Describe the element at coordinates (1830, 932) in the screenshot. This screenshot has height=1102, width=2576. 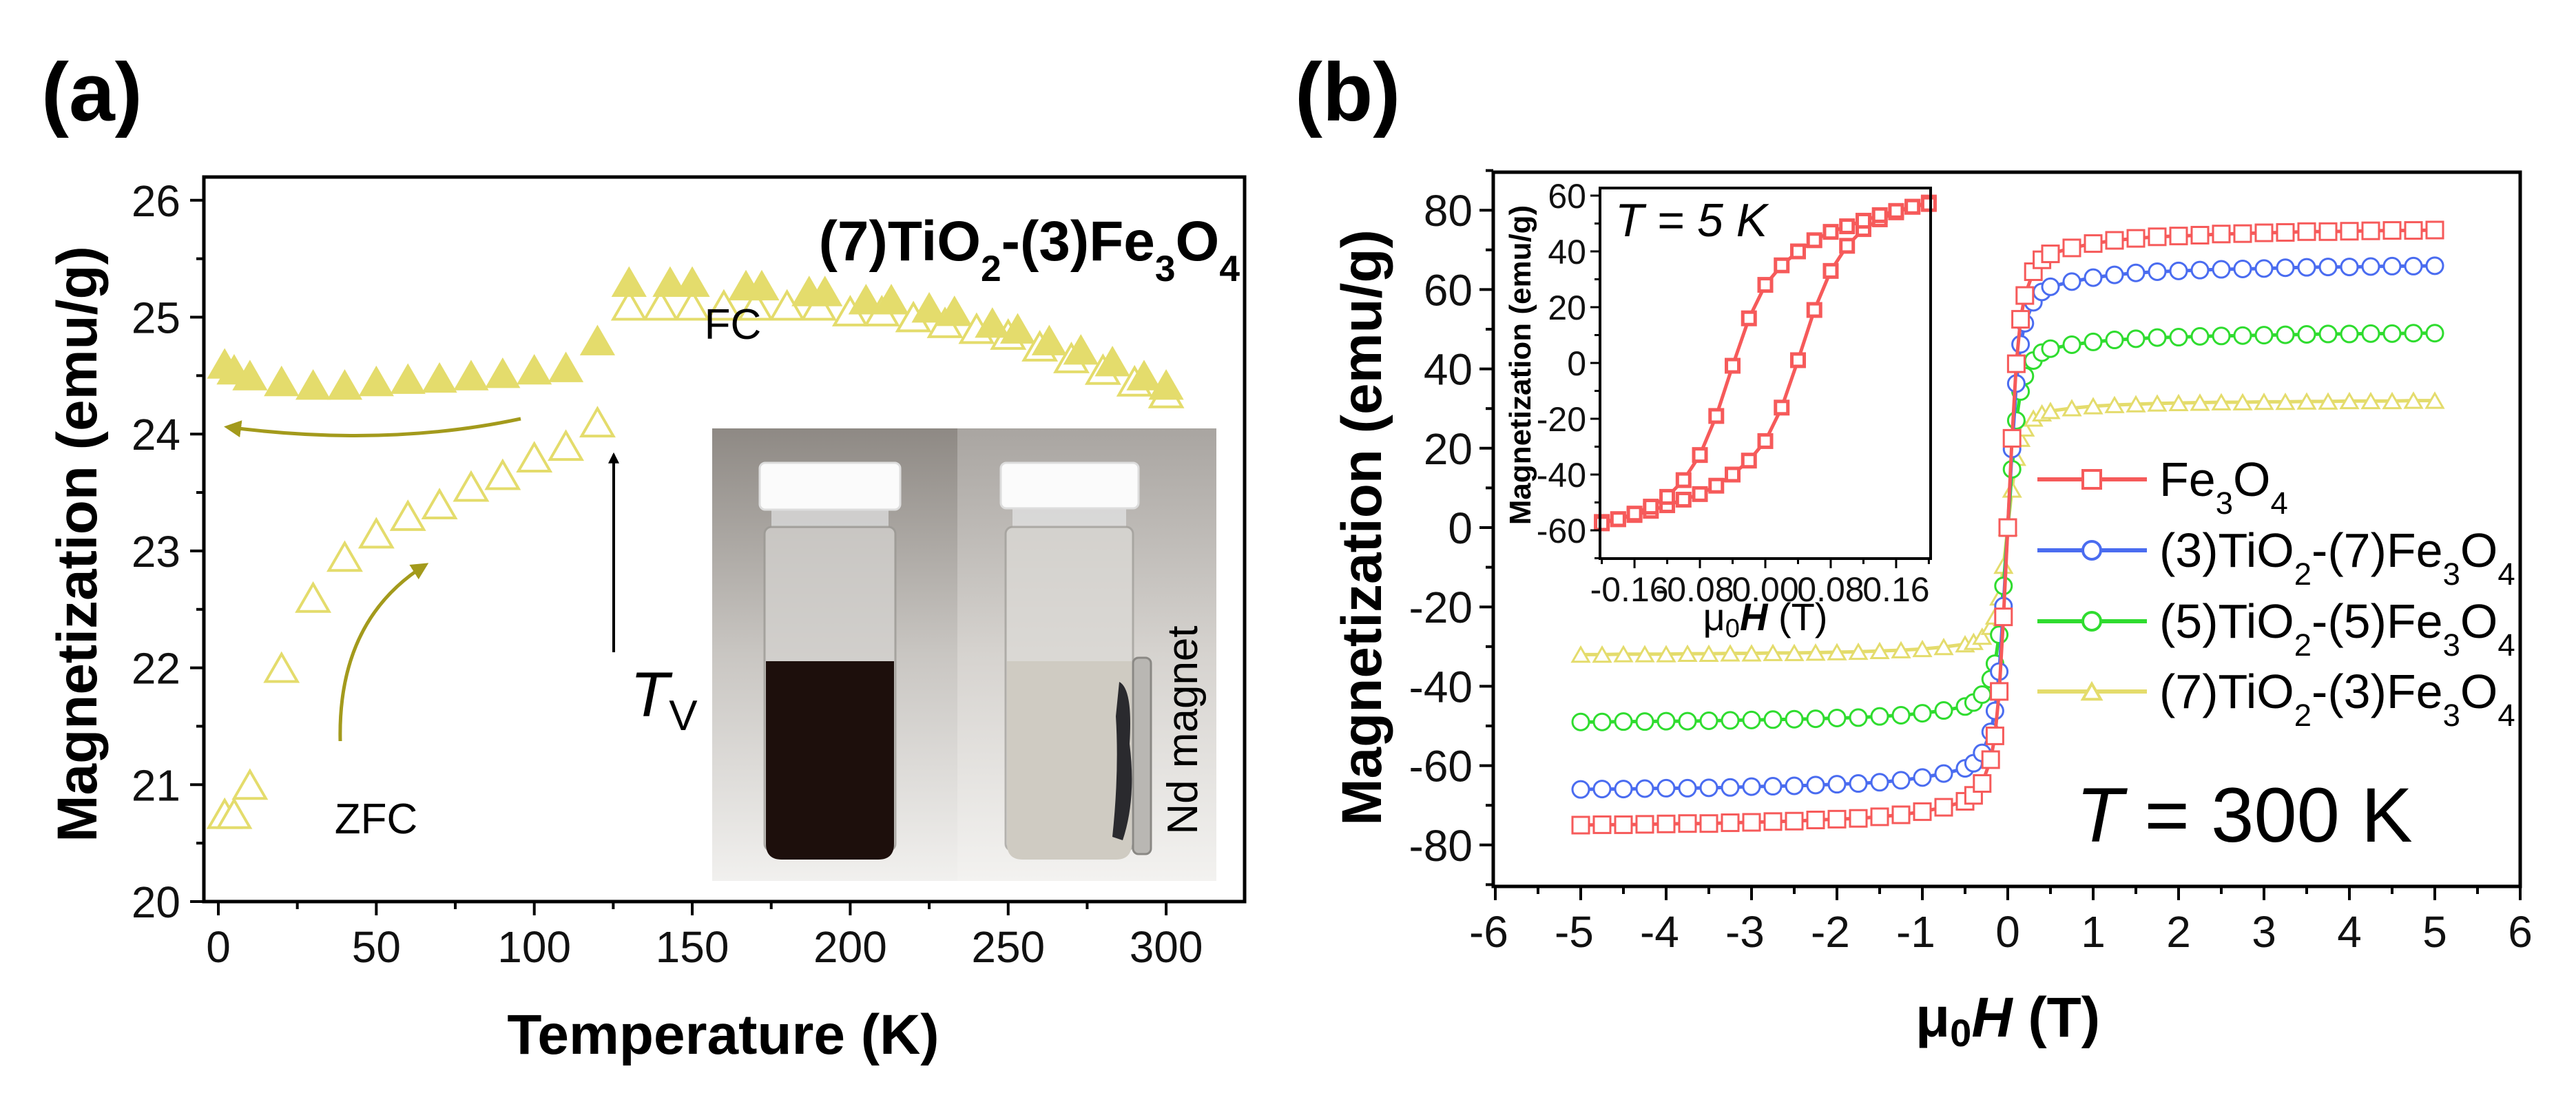
I see `x-tick-label: -2` at that location.